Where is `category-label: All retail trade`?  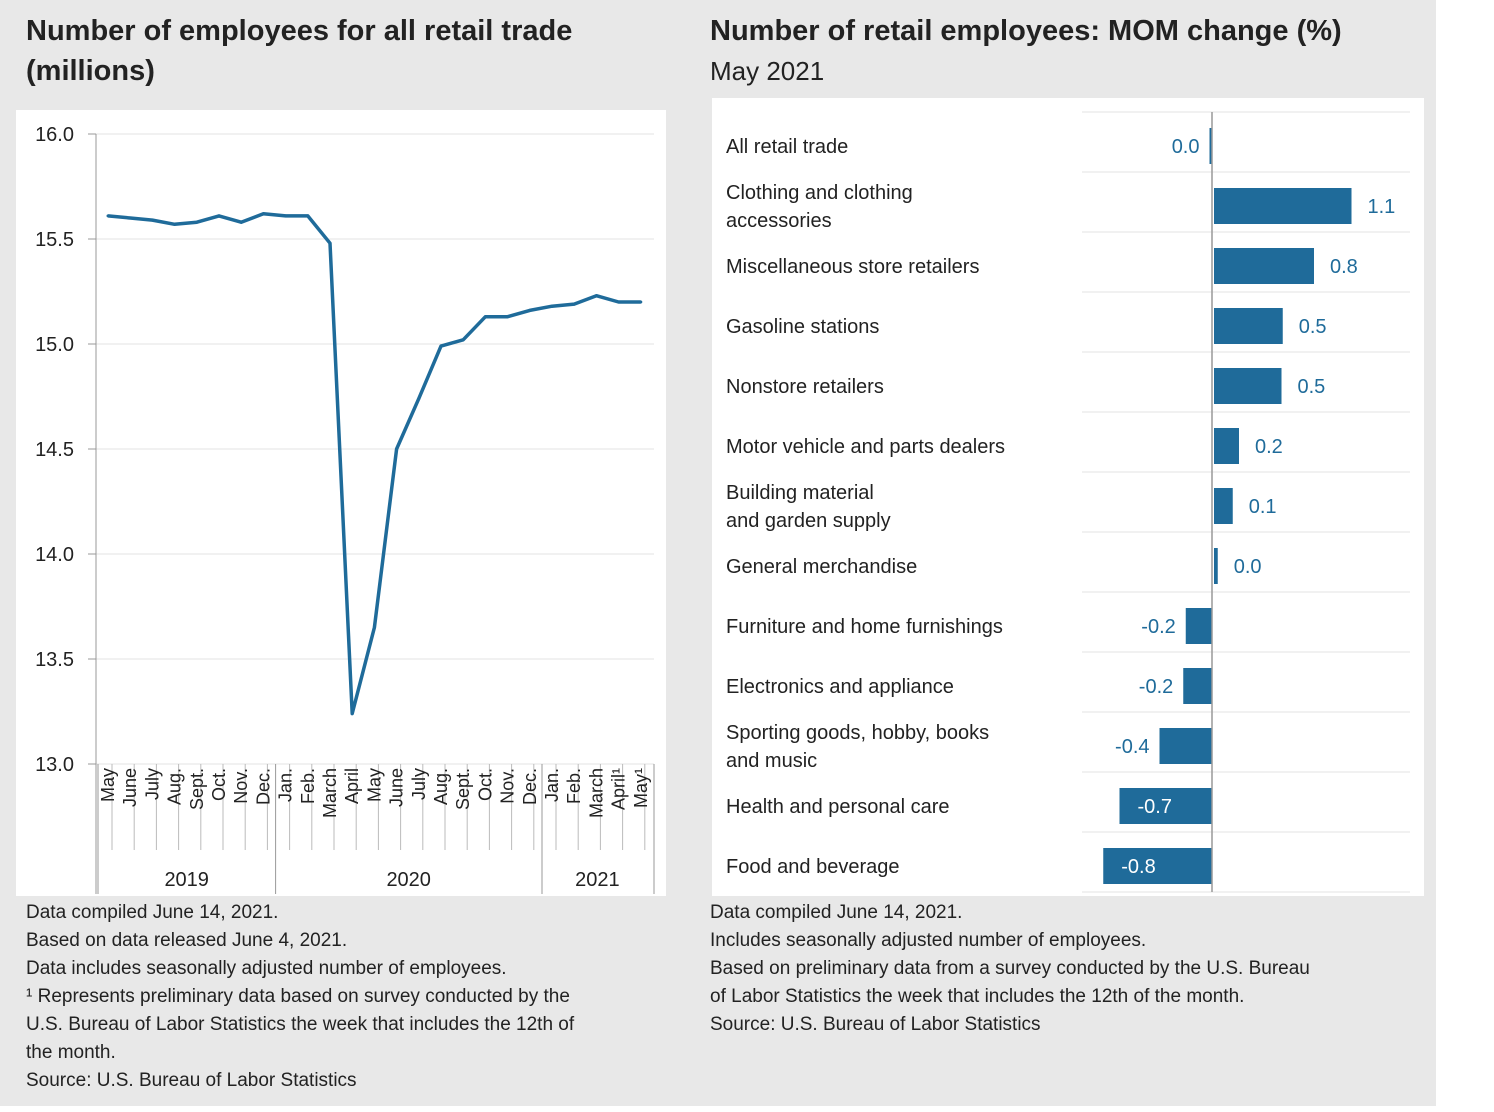
category-label: All retail trade is located at coordinates (787, 147).